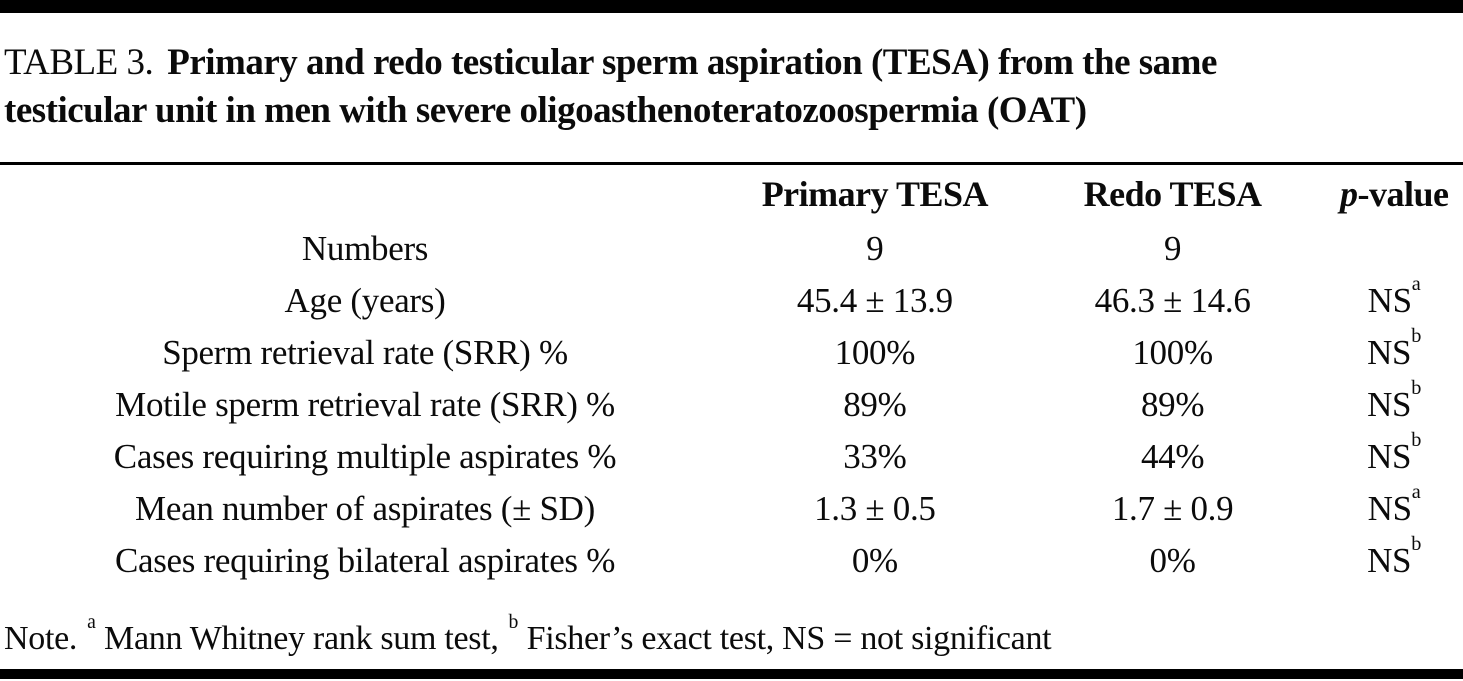 Image resolution: width=1463 pixels, height=681 pixels. Describe the element at coordinates (41, 638) in the screenshot. I see `note-prefix: Note.` at that location.